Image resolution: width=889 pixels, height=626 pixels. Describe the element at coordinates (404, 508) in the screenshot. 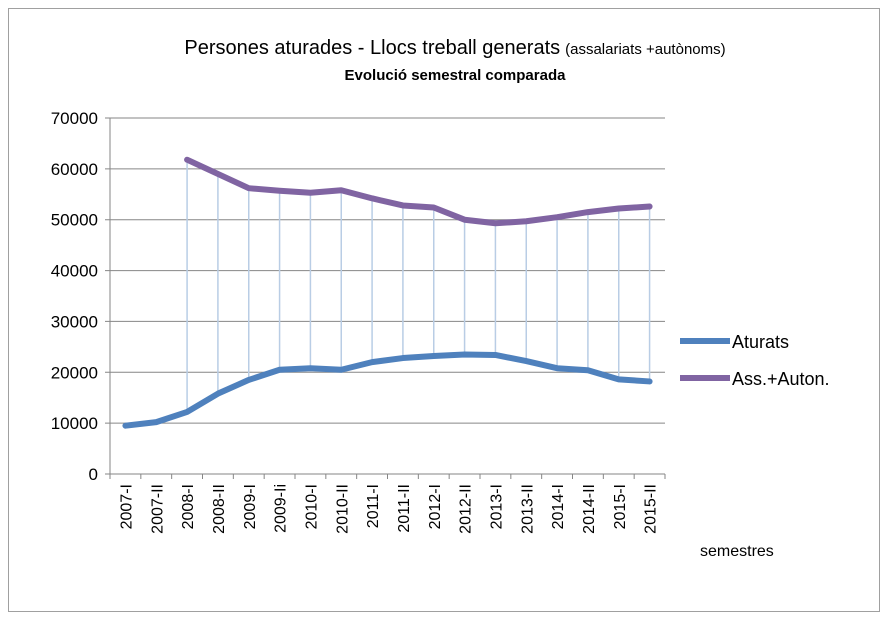

I see `x-tick-label: 2011-II` at that location.